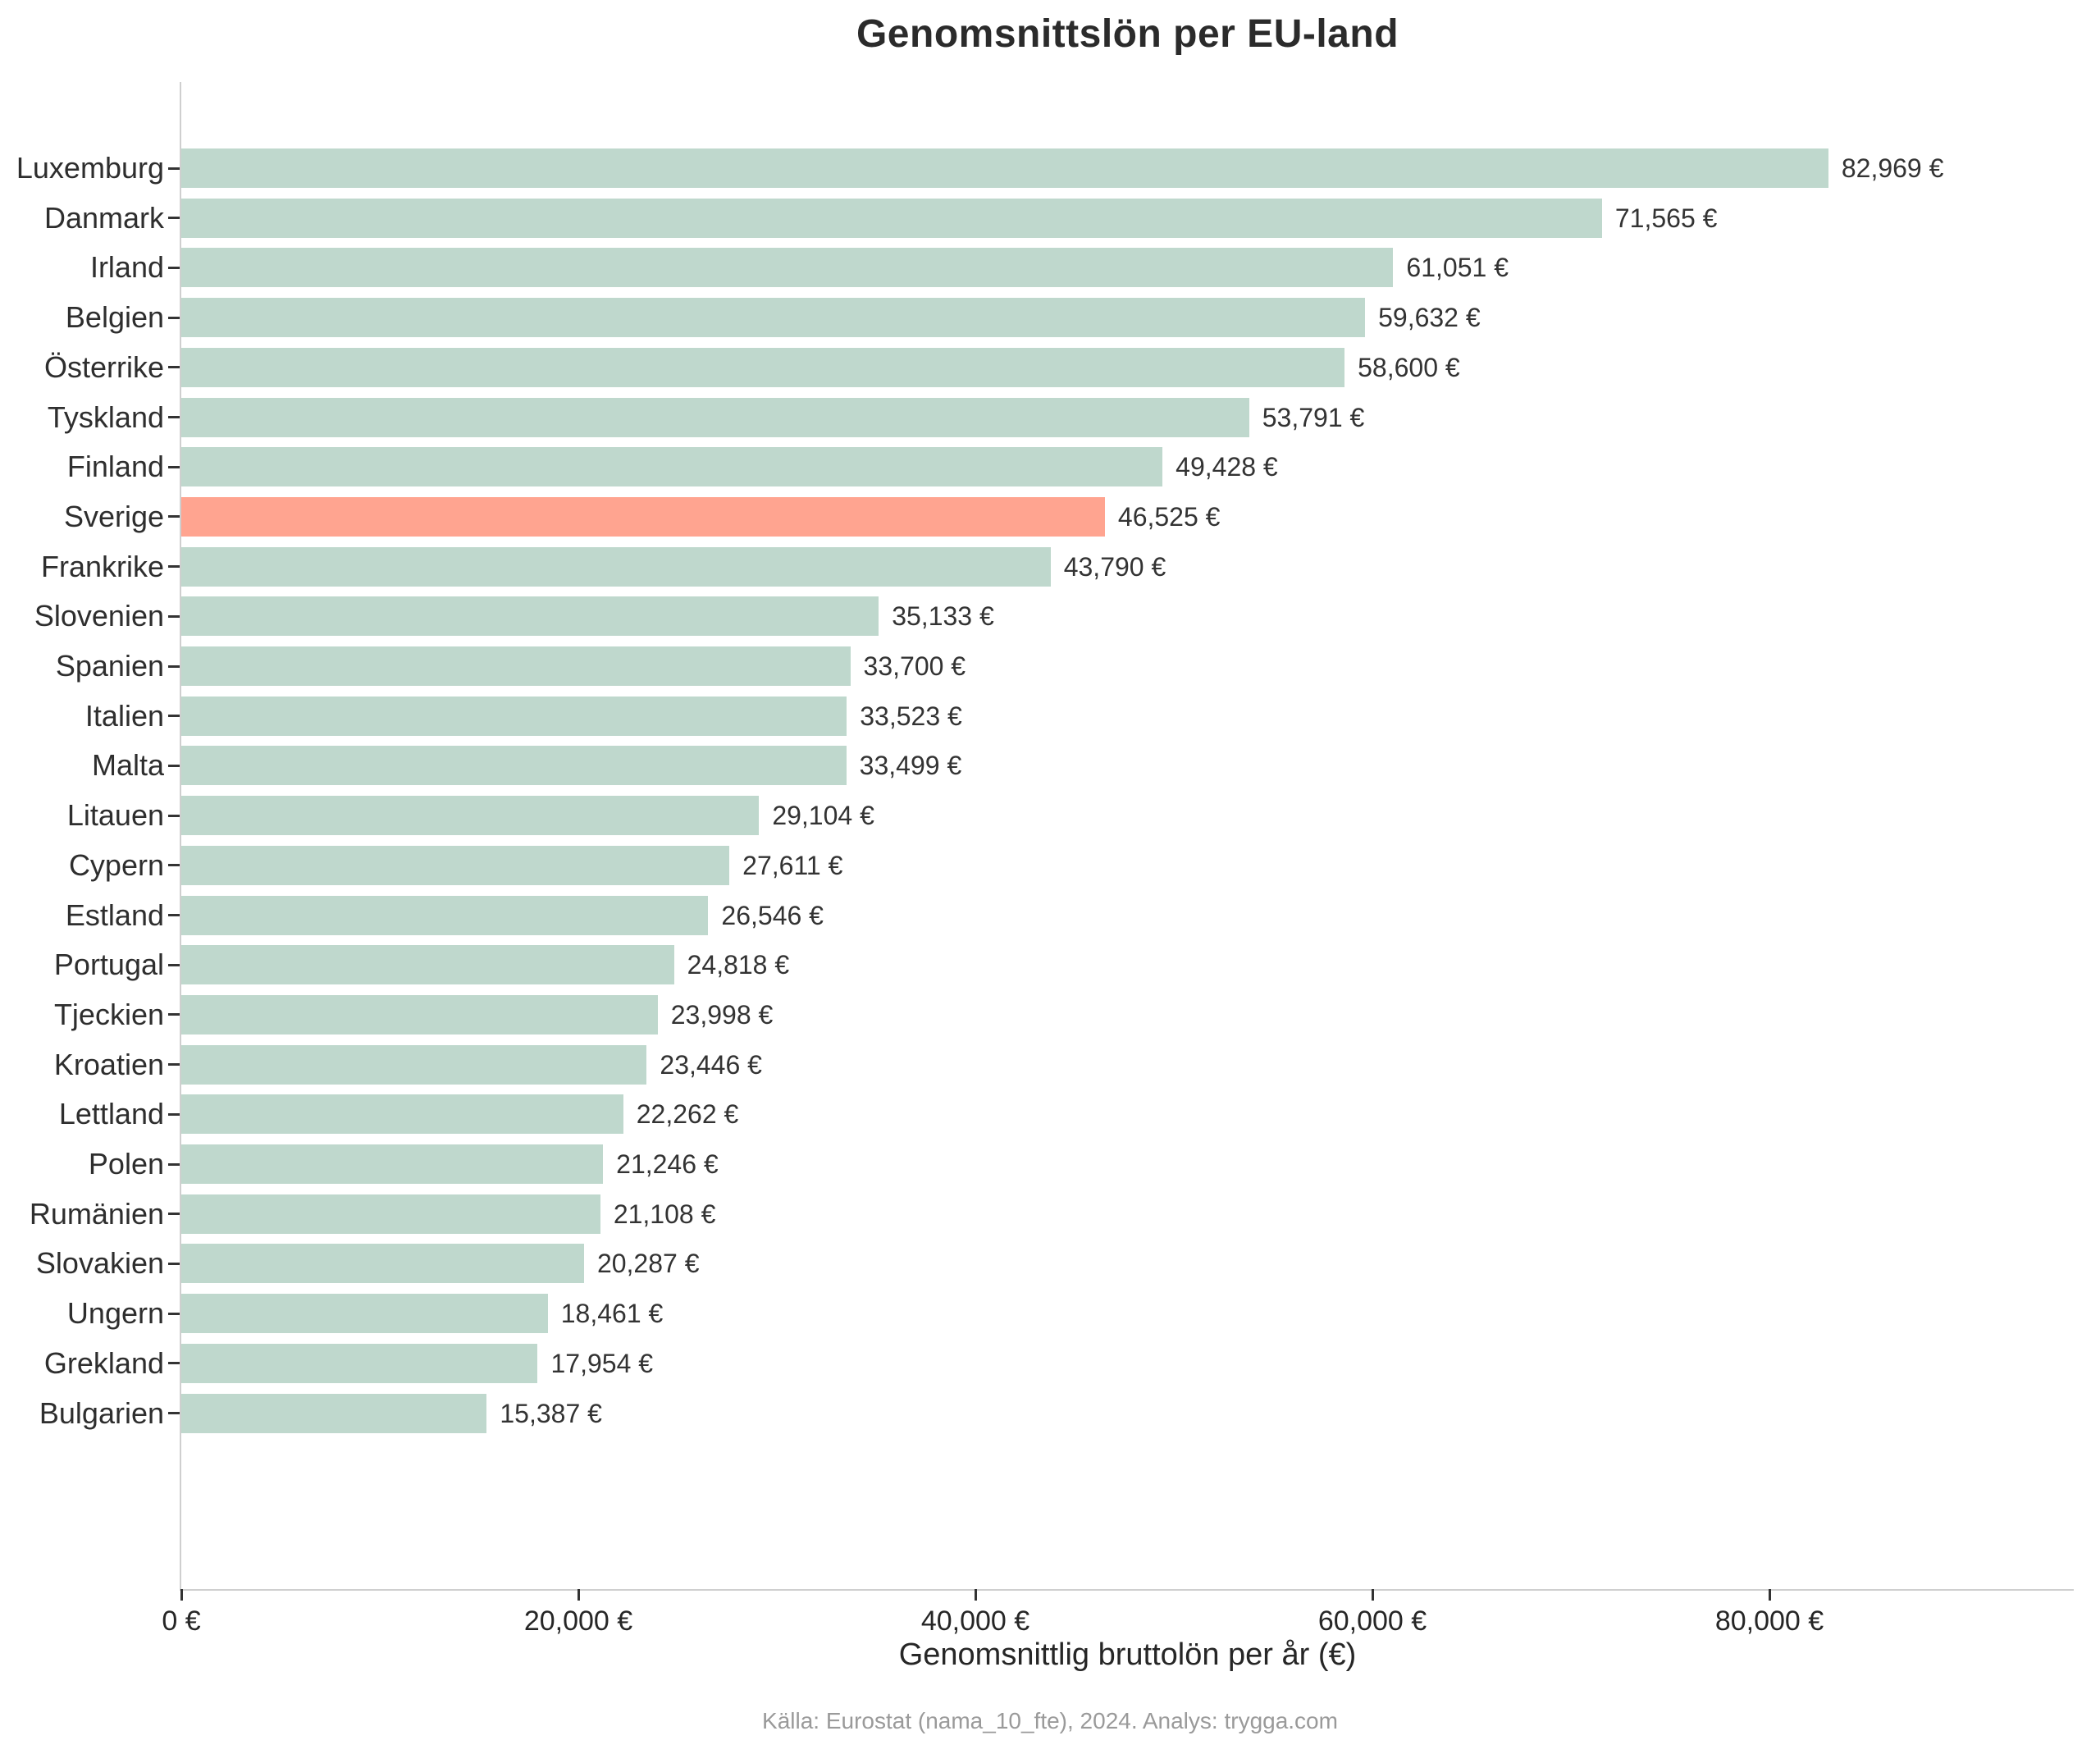  I want to click on bar-value-label: 53,791 €, so click(1314, 417).